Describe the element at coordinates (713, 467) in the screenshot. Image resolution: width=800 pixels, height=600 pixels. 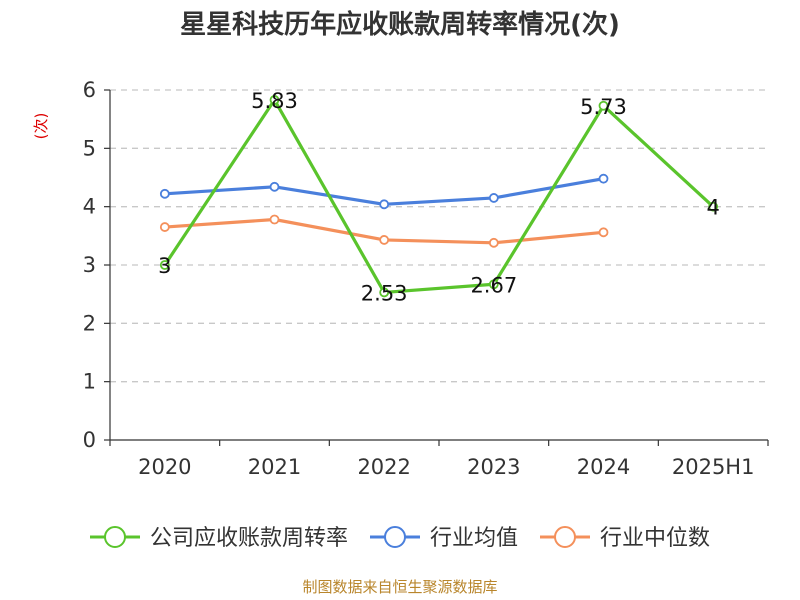
I see `x-tick-label: 2025H1` at that location.